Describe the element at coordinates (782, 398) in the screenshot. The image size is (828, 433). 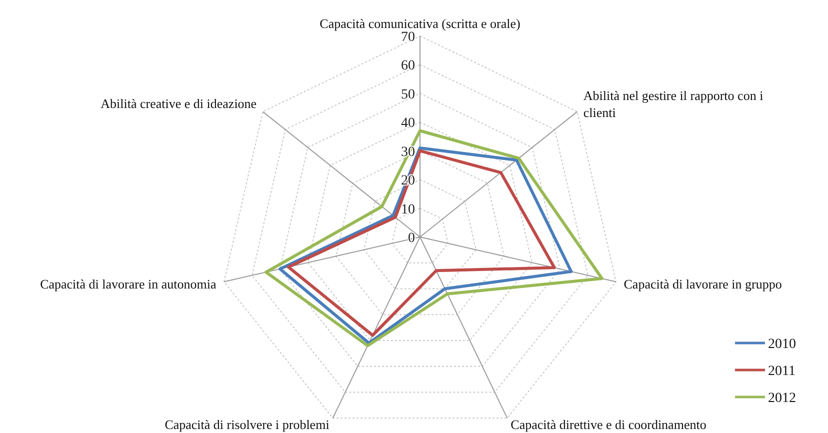
I see `legend-label: 2012` at that location.